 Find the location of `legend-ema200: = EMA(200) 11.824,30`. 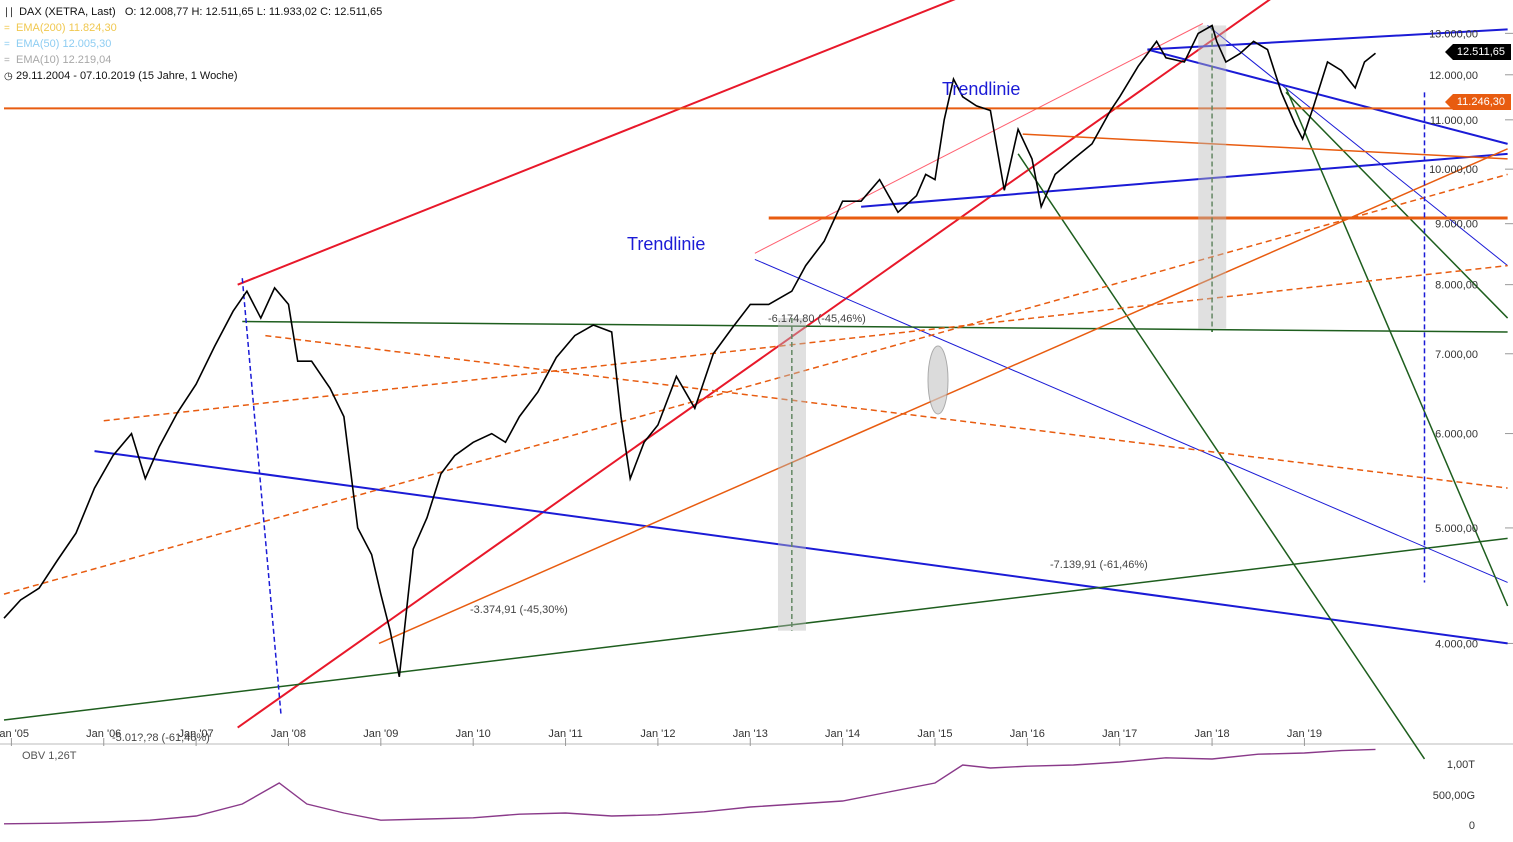

legend-ema200: = EMA(200) 11.824,30 is located at coordinates (60, 28).